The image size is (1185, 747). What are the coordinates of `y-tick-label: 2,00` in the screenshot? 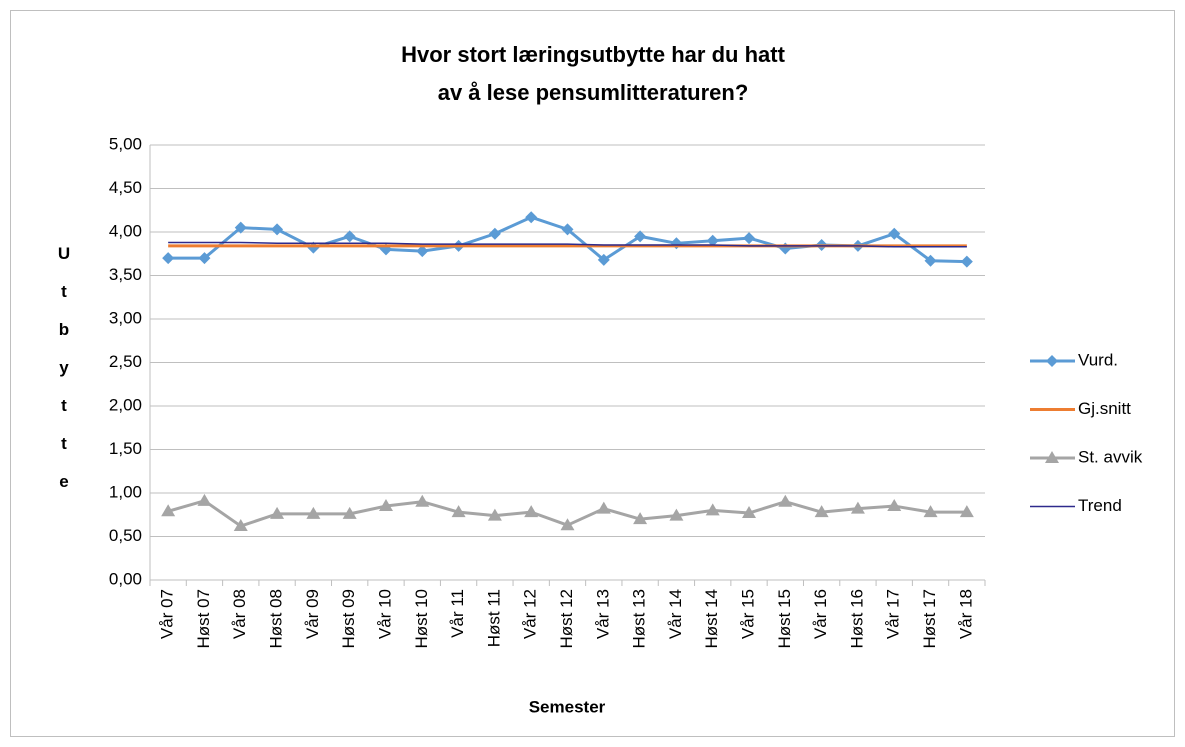 It's located at (125, 404).